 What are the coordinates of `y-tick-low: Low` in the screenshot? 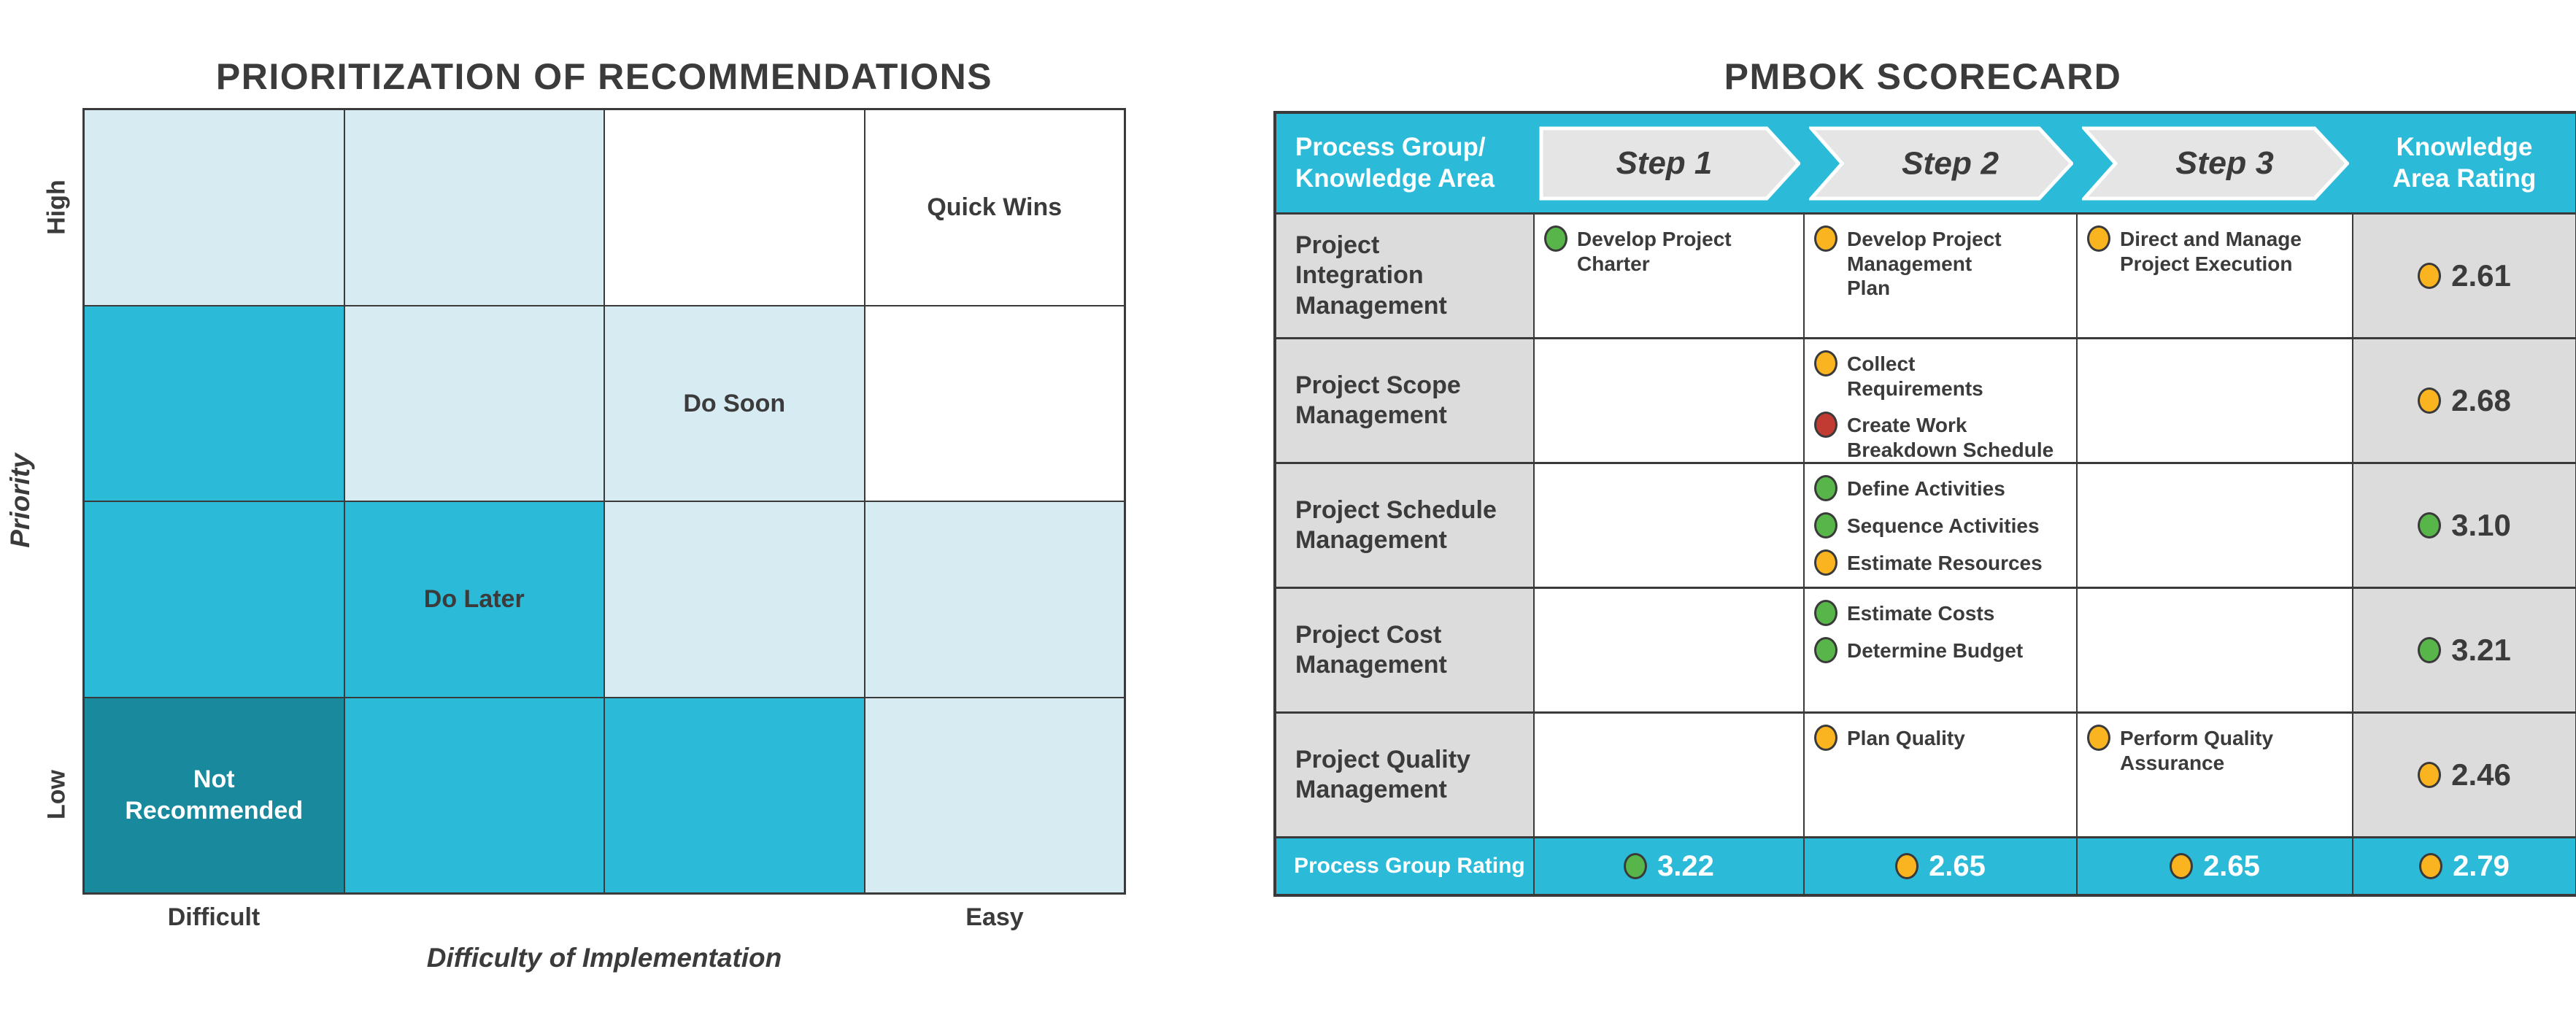 It's located at (56, 794).